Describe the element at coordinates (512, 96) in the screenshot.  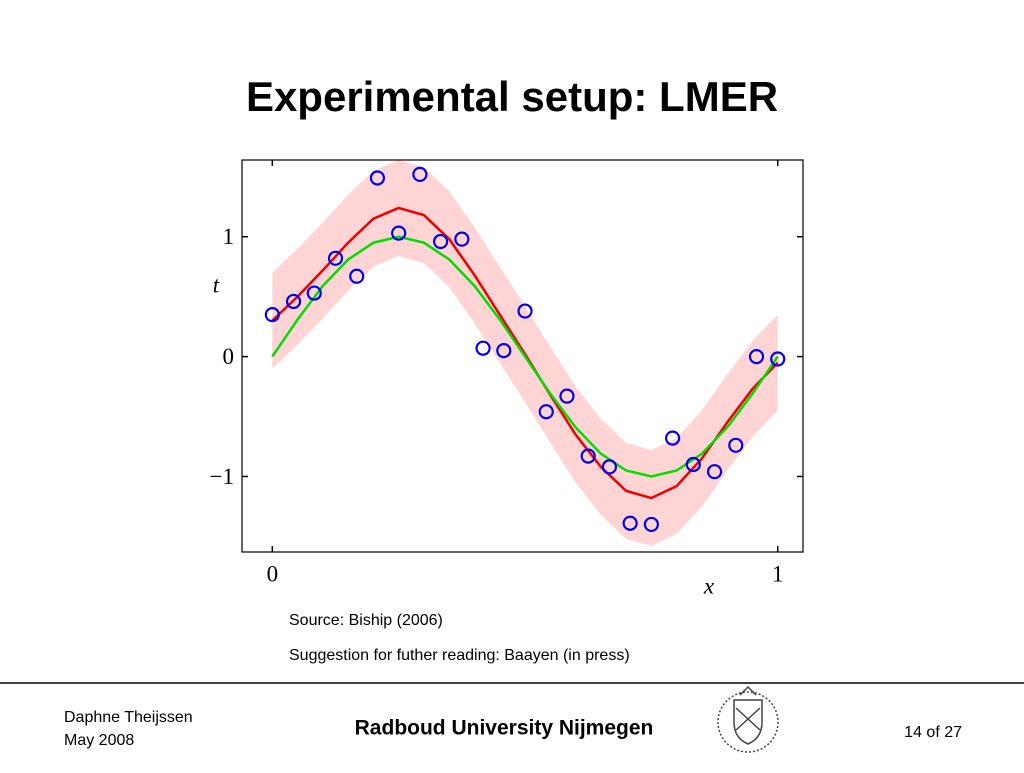
I see `slide-title: Experimental setup: LMER` at that location.